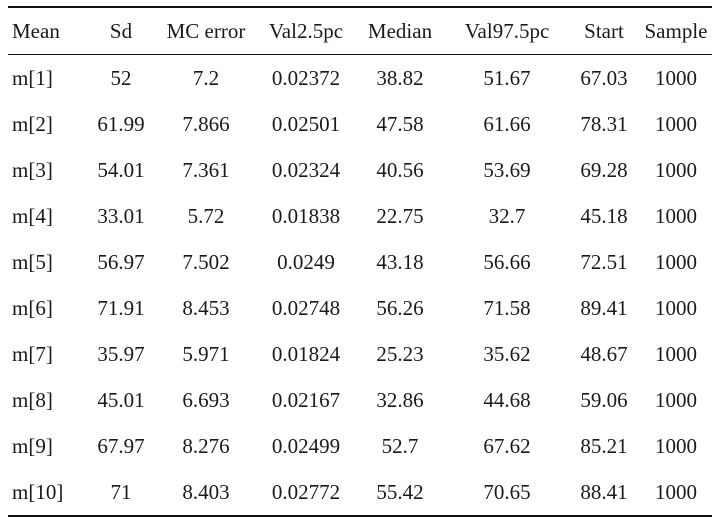 The height and width of the screenshot is (523, 720). I want to click on cell-sd: 67.97, so click(121, 445).